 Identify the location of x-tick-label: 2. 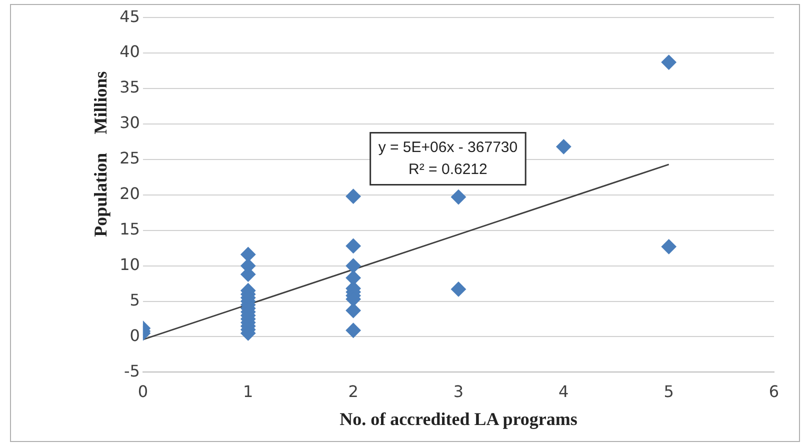
(353, 391).